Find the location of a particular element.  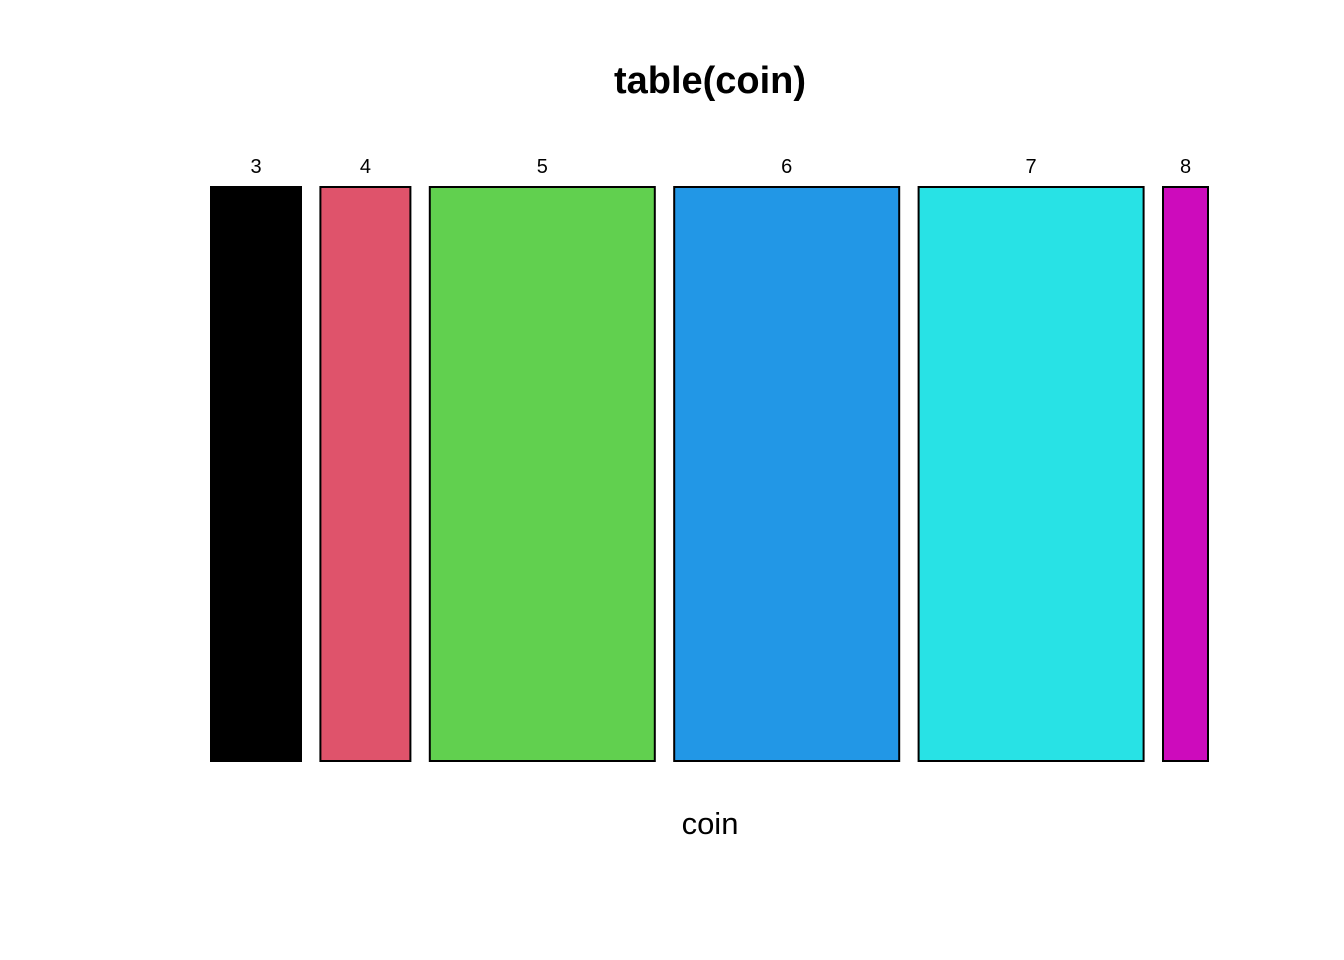

tick-label-8: 8 is located at coordinates (1185, 167).